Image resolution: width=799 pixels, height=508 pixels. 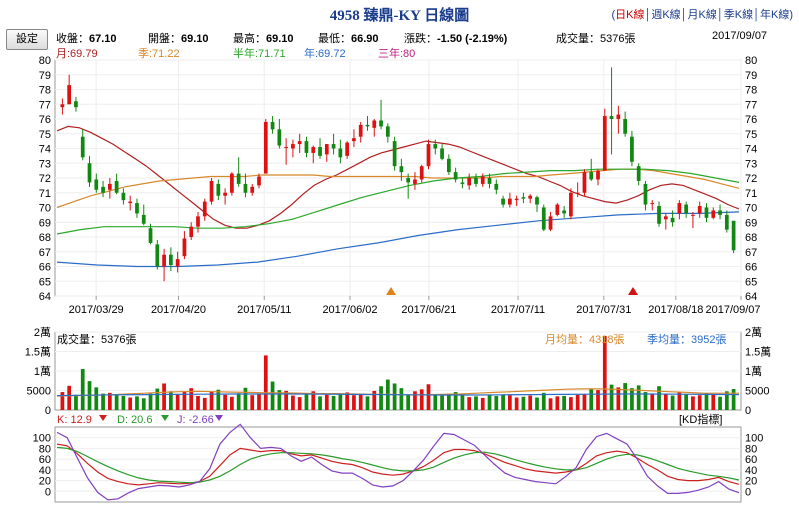 What do you see at coordinates (45, 91) in the screenshot?
I see `price-tick-left: 78` at bounding box center [45, 91].